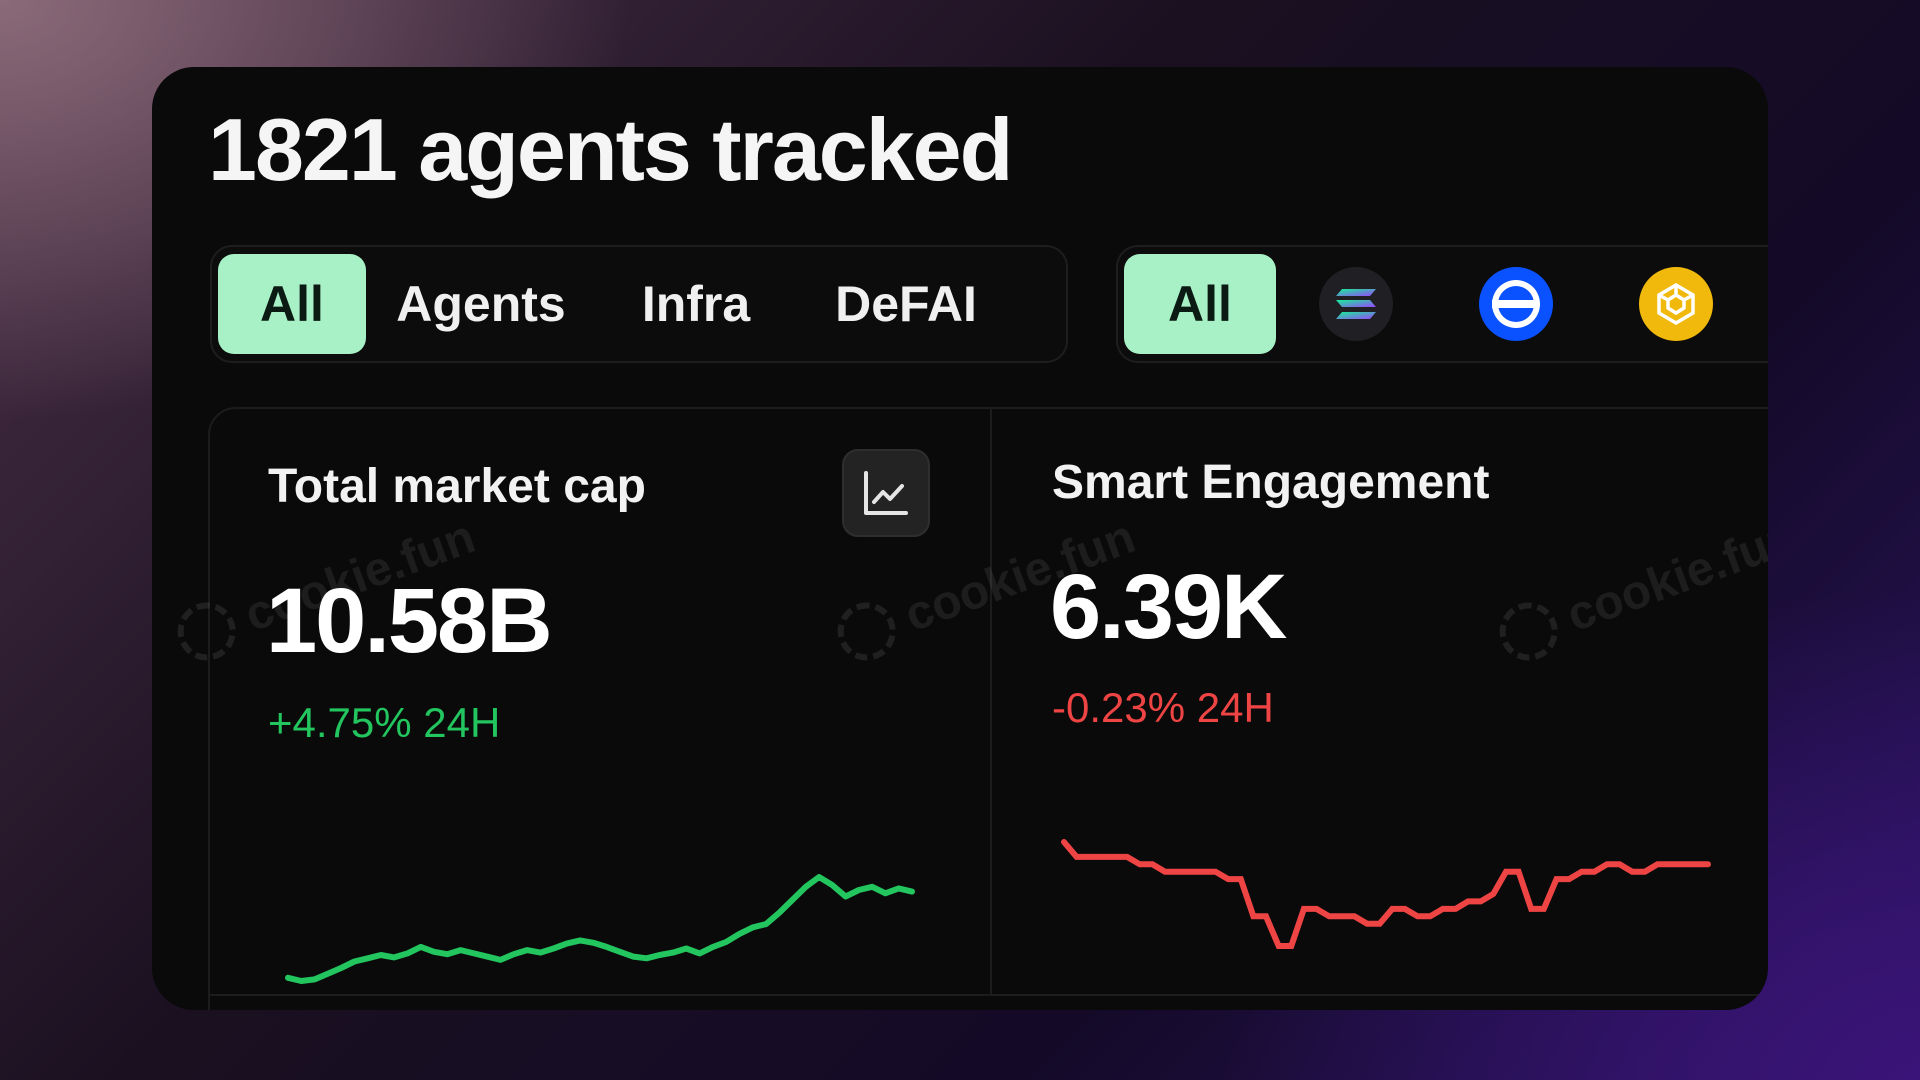  I want to click on card-label: Total market cap, so click(457, 486).